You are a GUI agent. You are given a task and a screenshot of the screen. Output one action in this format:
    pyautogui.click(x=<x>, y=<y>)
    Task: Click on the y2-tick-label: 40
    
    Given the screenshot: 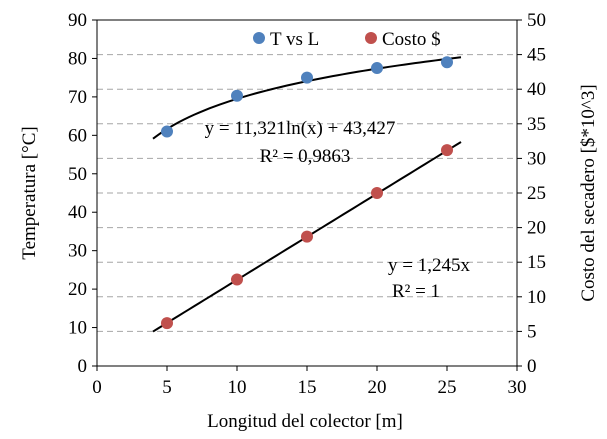 What is the action you would take?
    pyautogui.click(x=536, y=89)
    